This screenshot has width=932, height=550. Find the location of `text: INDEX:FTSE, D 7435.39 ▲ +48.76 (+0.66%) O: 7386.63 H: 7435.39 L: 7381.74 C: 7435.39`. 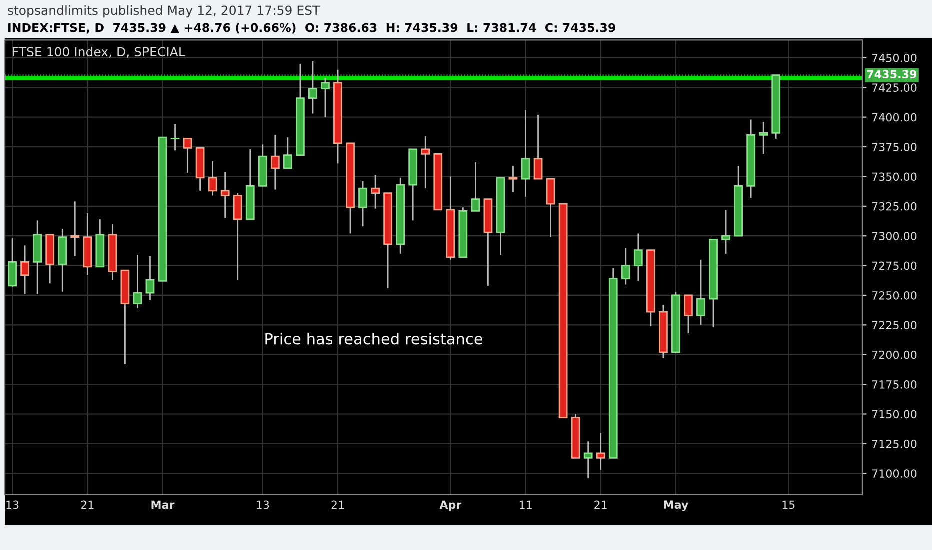

text: INDEX:FTSE, D 7435.39 ▲ +48.76 (+0.66%) O: 7386.63 H: 7435.39 L: 7381.74 C: 7435.39 is located at coordinates (312, 28).